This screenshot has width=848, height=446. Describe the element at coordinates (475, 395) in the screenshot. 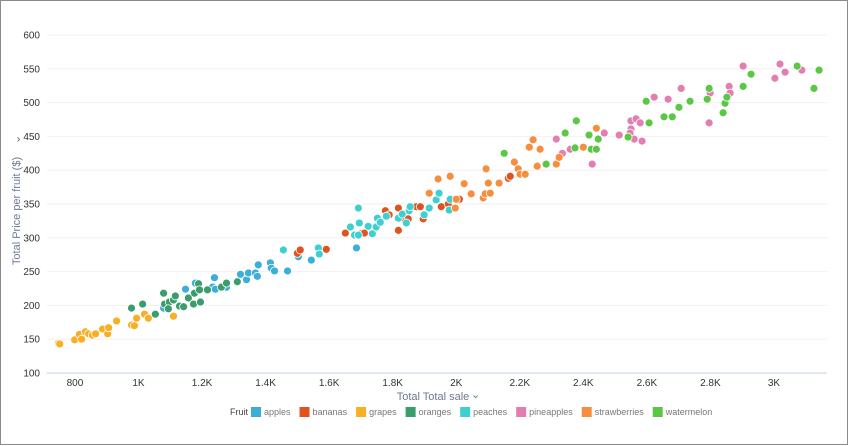

I see `x-axis-chevron-down-icon: ⌄` at that location.